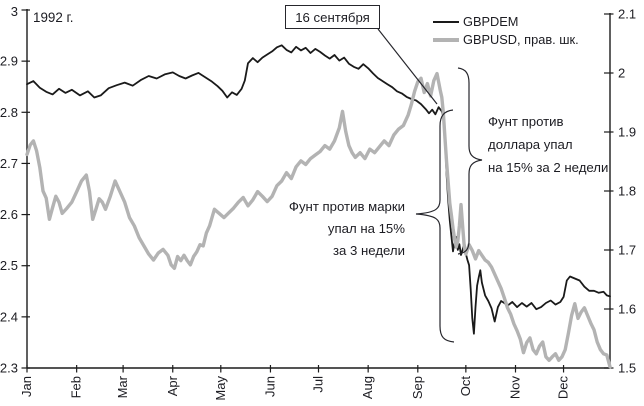 The width and height of the screenshot is (644, 406). I want to click on left-axis-tick-label: 2.4, so click(9, 316).